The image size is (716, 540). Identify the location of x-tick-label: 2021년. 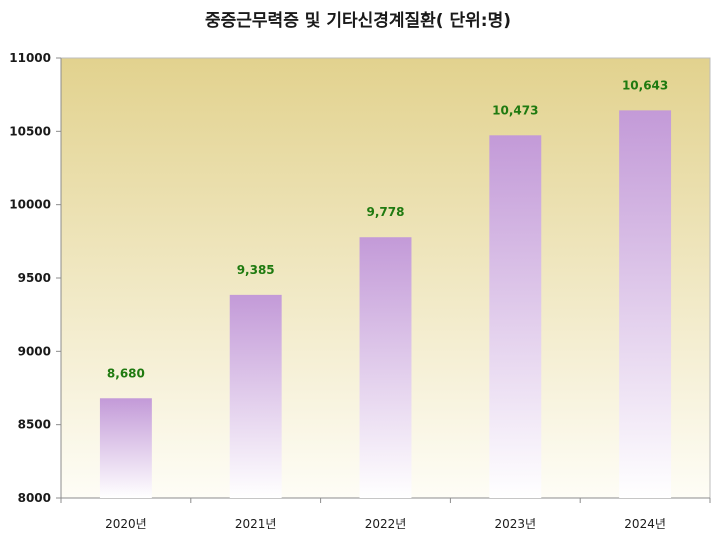
(256, 524).